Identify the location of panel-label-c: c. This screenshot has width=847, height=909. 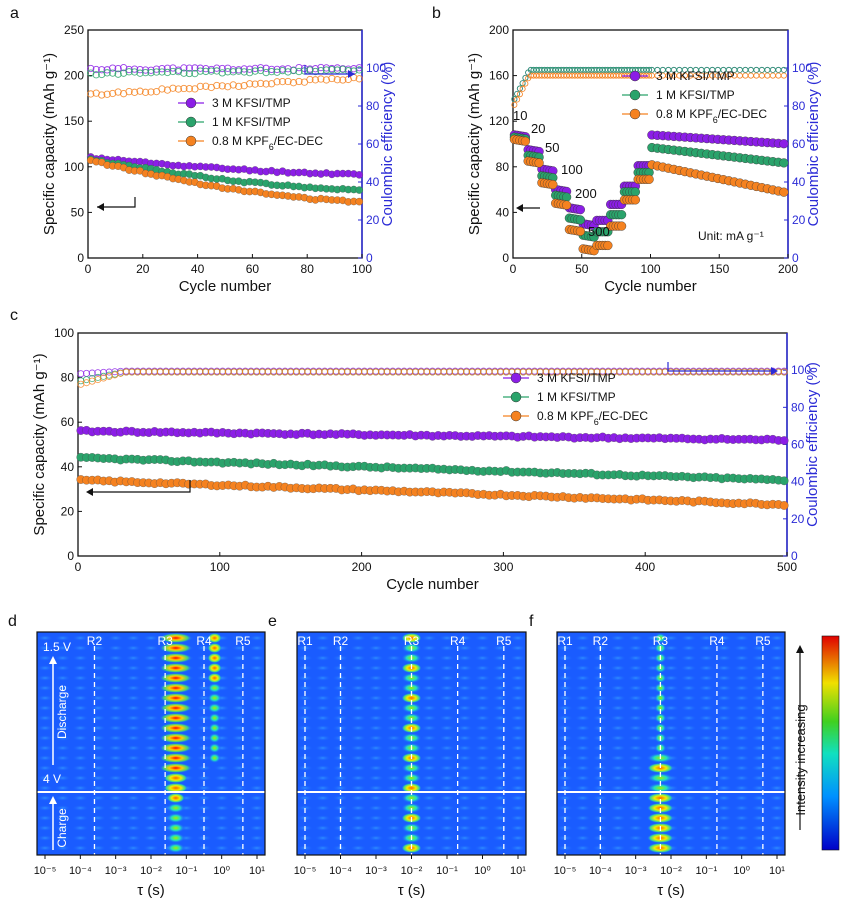
(14, 315).